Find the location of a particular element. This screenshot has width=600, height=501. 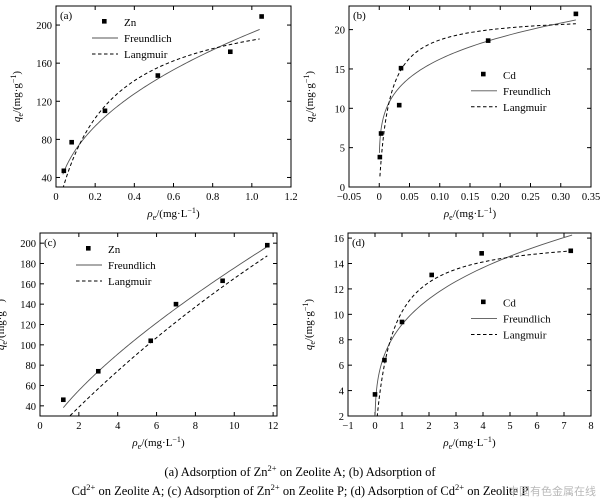

plot-area is located at coordinates (478, 94).